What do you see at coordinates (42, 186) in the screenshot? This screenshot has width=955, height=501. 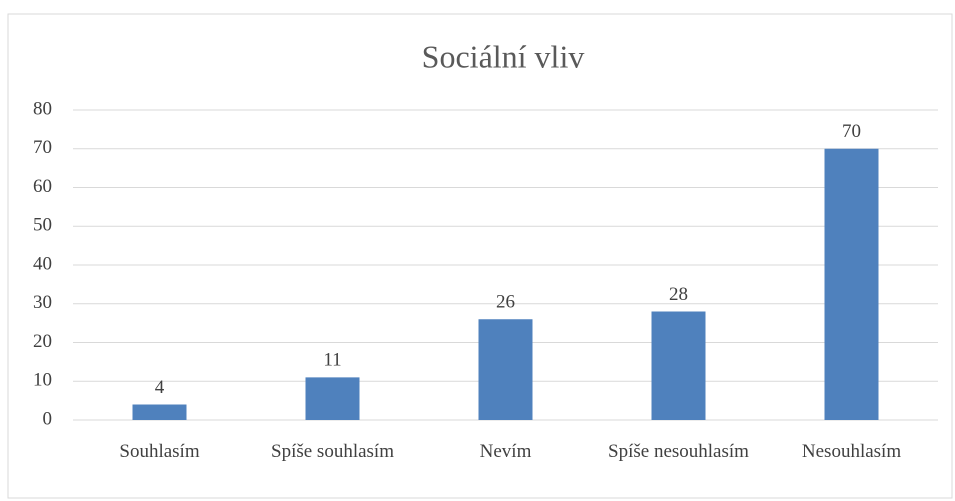 I see `y-tick-label: 60` at bounding box center [42, 186].